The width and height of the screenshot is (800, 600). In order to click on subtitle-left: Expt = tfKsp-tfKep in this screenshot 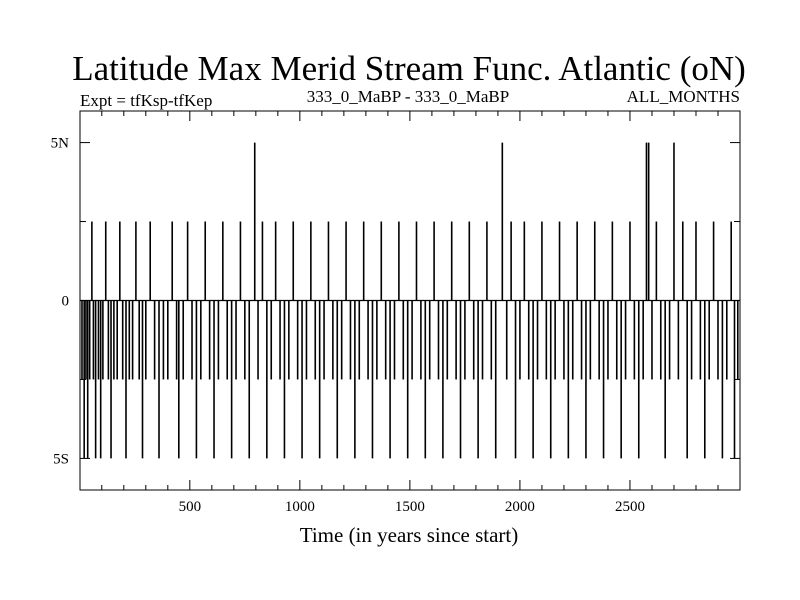, I will do `click(146, 100)`.